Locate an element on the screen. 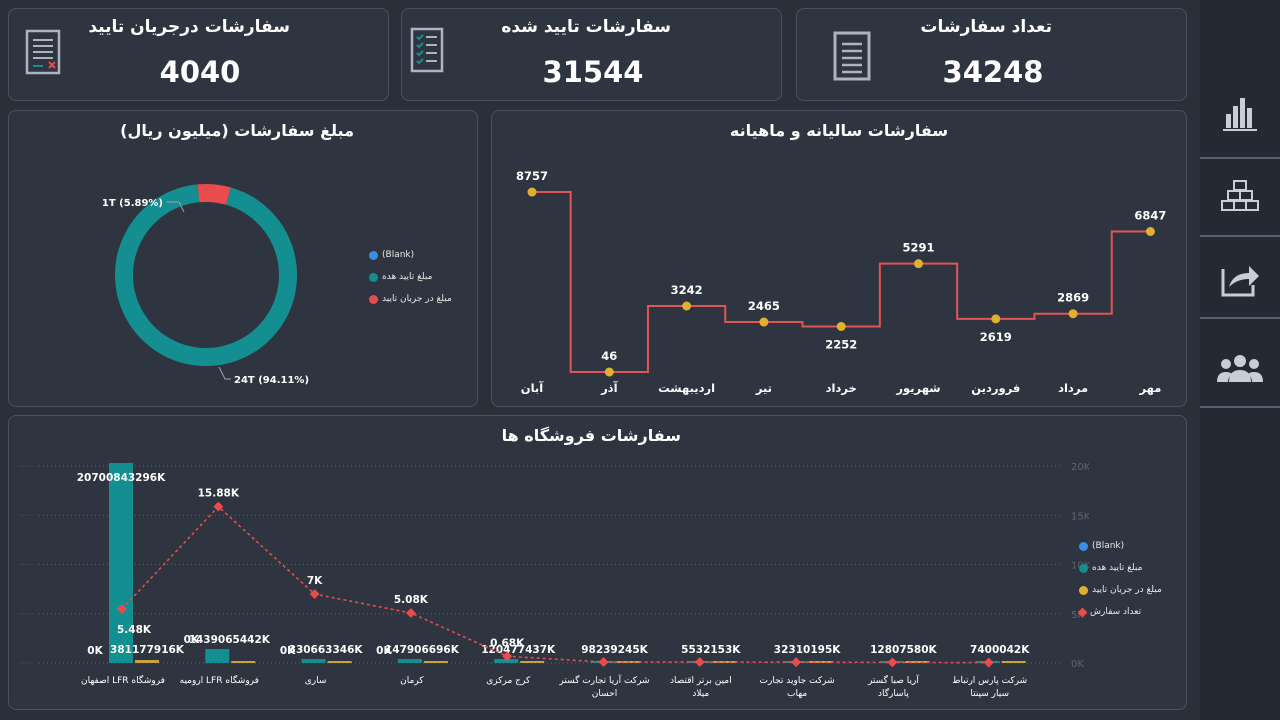 The width and height of the screenshot is (1280, 720). nav-users is located at coordinates (1240, 369).